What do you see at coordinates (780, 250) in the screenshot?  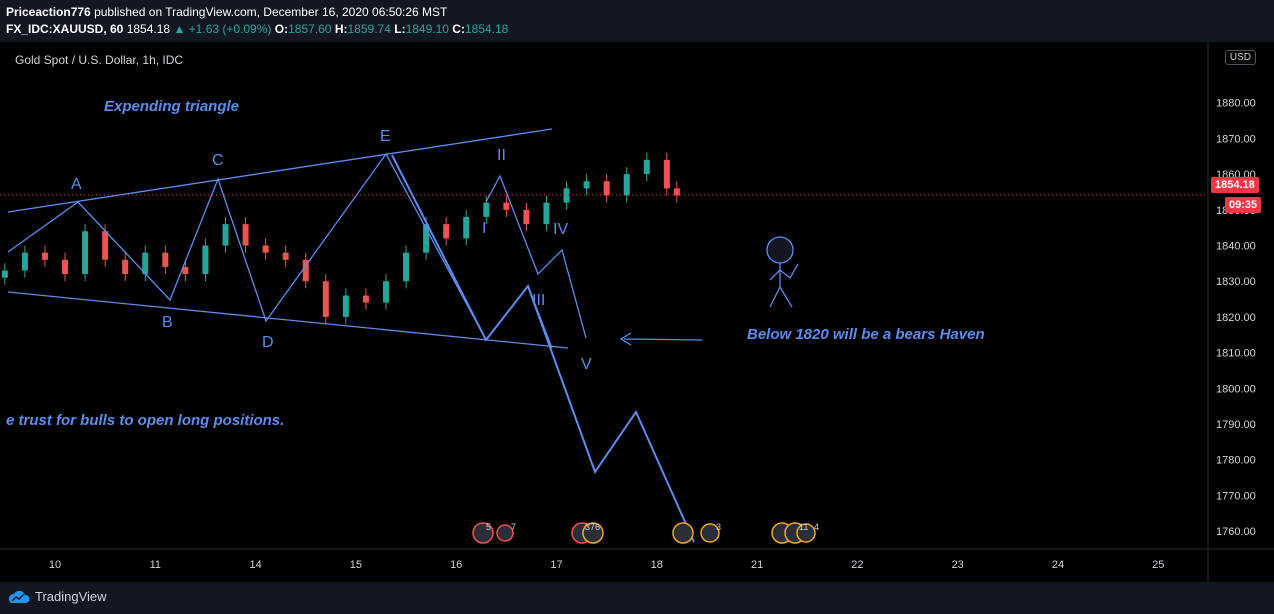 I see `stick-figure-head` at bounding box center [780, 250].